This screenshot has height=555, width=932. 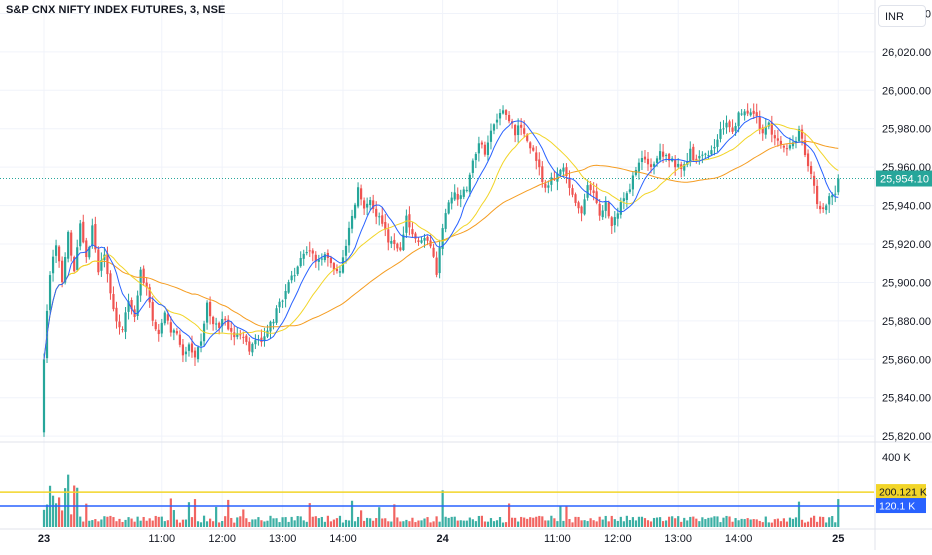 I want to click on last-price-label: 25,954.10, so click(x=904, y=179).